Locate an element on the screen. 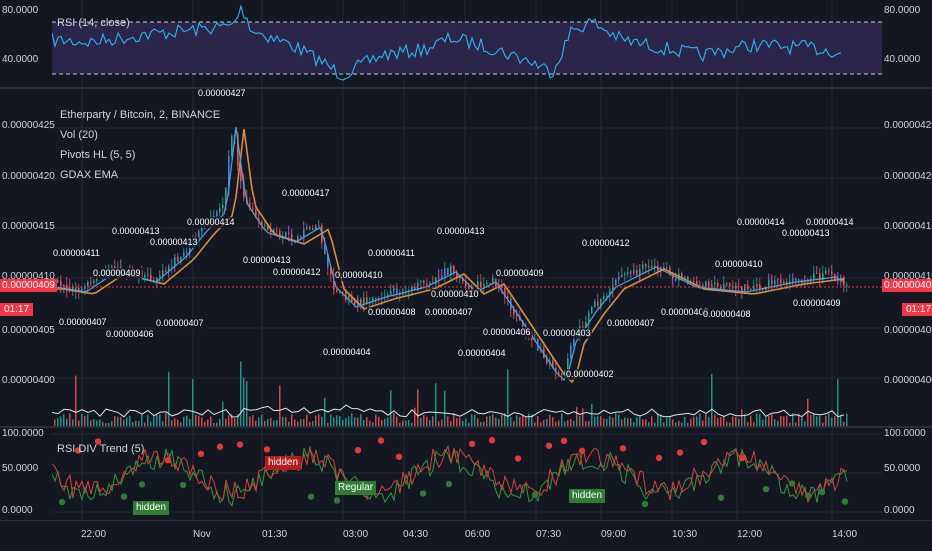  rsi-pane: RSI (14, close) is located at coordinates (467, 43).